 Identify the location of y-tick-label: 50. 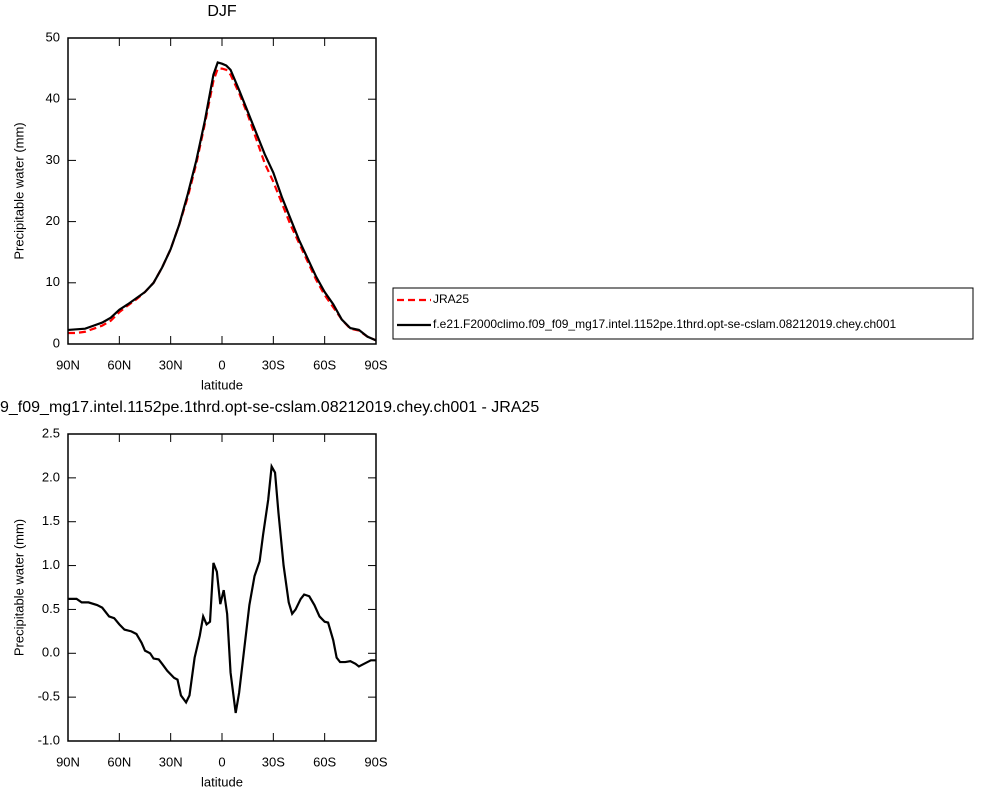
(53, 36).